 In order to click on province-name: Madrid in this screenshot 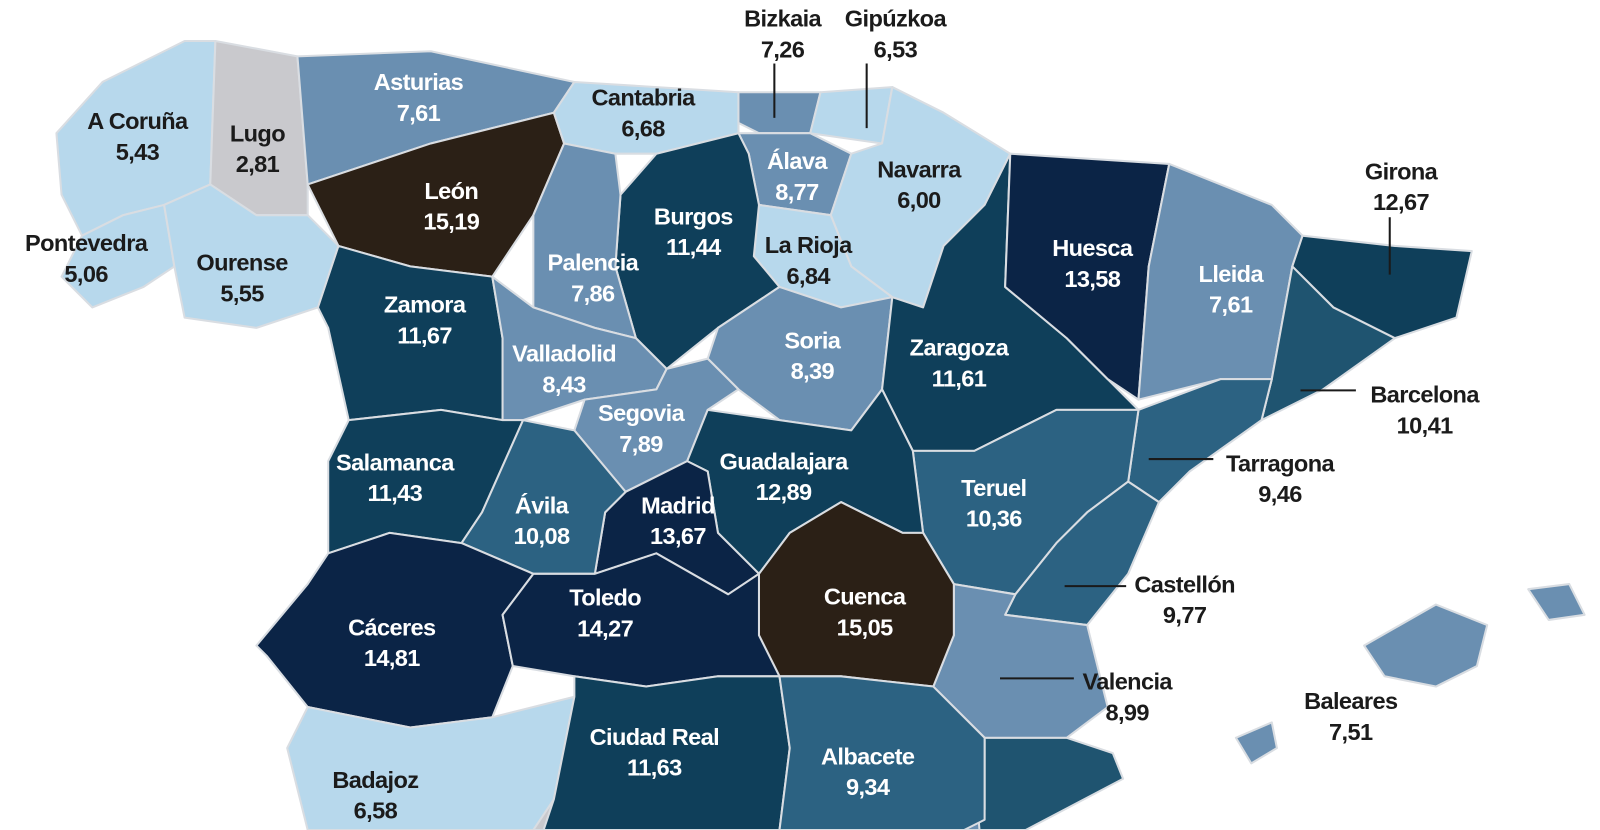, I will do `click(678, 505)`.